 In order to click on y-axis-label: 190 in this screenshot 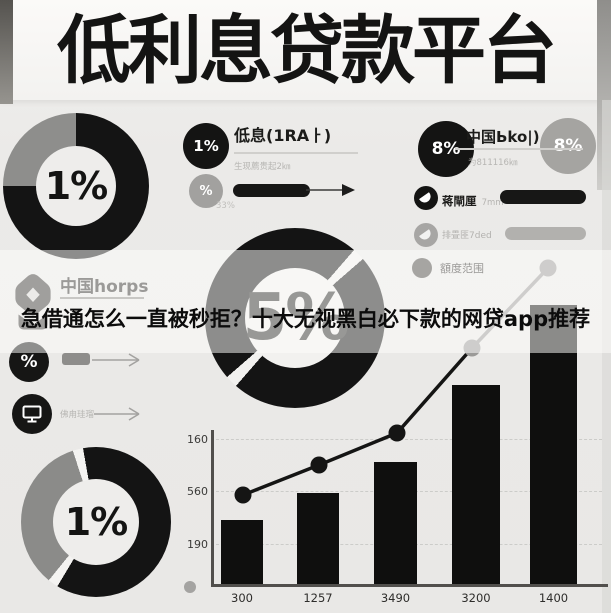, I will do `click(197, 544)`.